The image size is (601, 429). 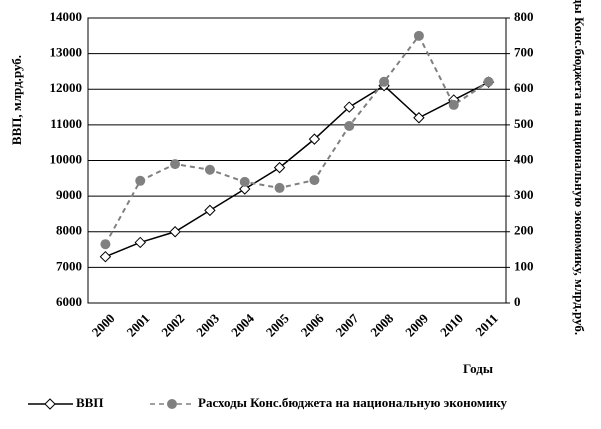 I want to click on y-tick-label: 7000, so click(x=69, y=265).